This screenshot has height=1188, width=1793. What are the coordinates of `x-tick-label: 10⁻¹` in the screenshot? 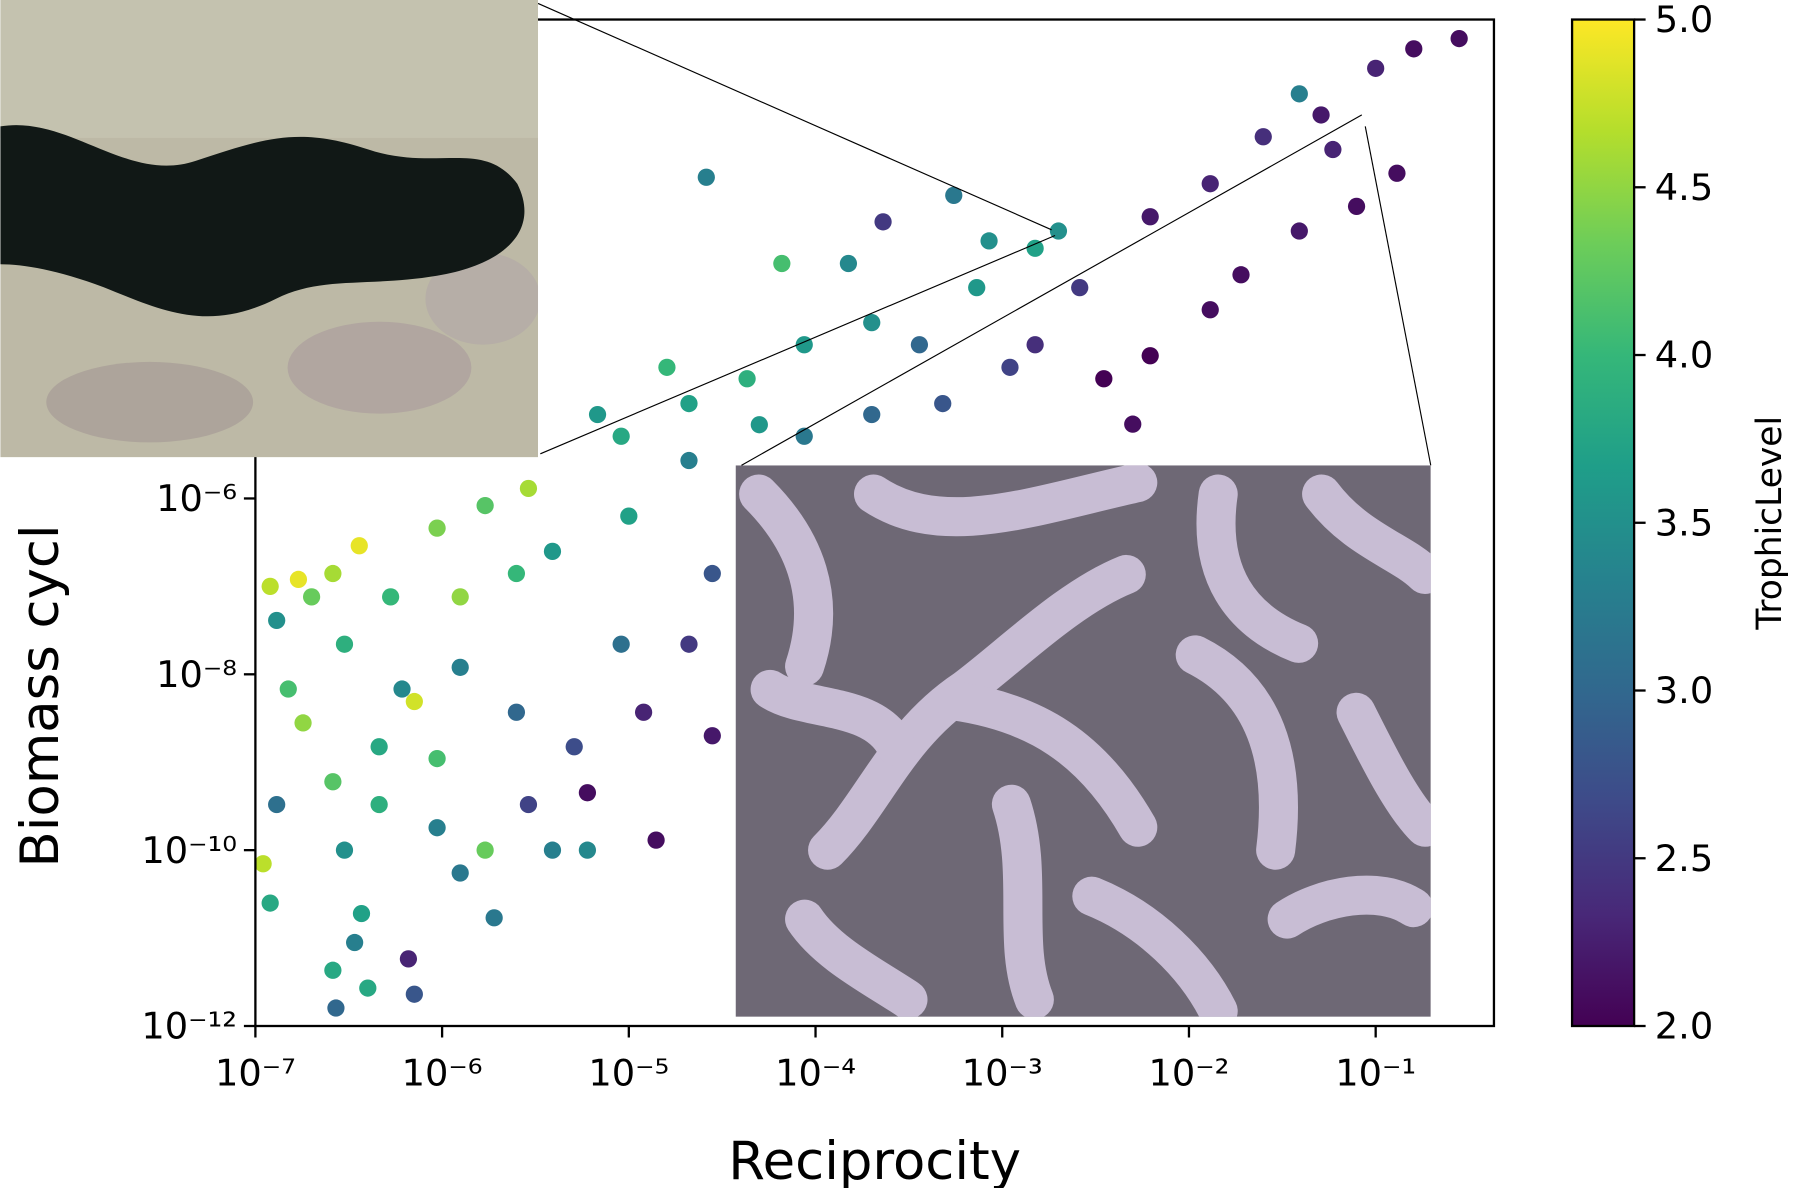 It's located at (1375, 1073).